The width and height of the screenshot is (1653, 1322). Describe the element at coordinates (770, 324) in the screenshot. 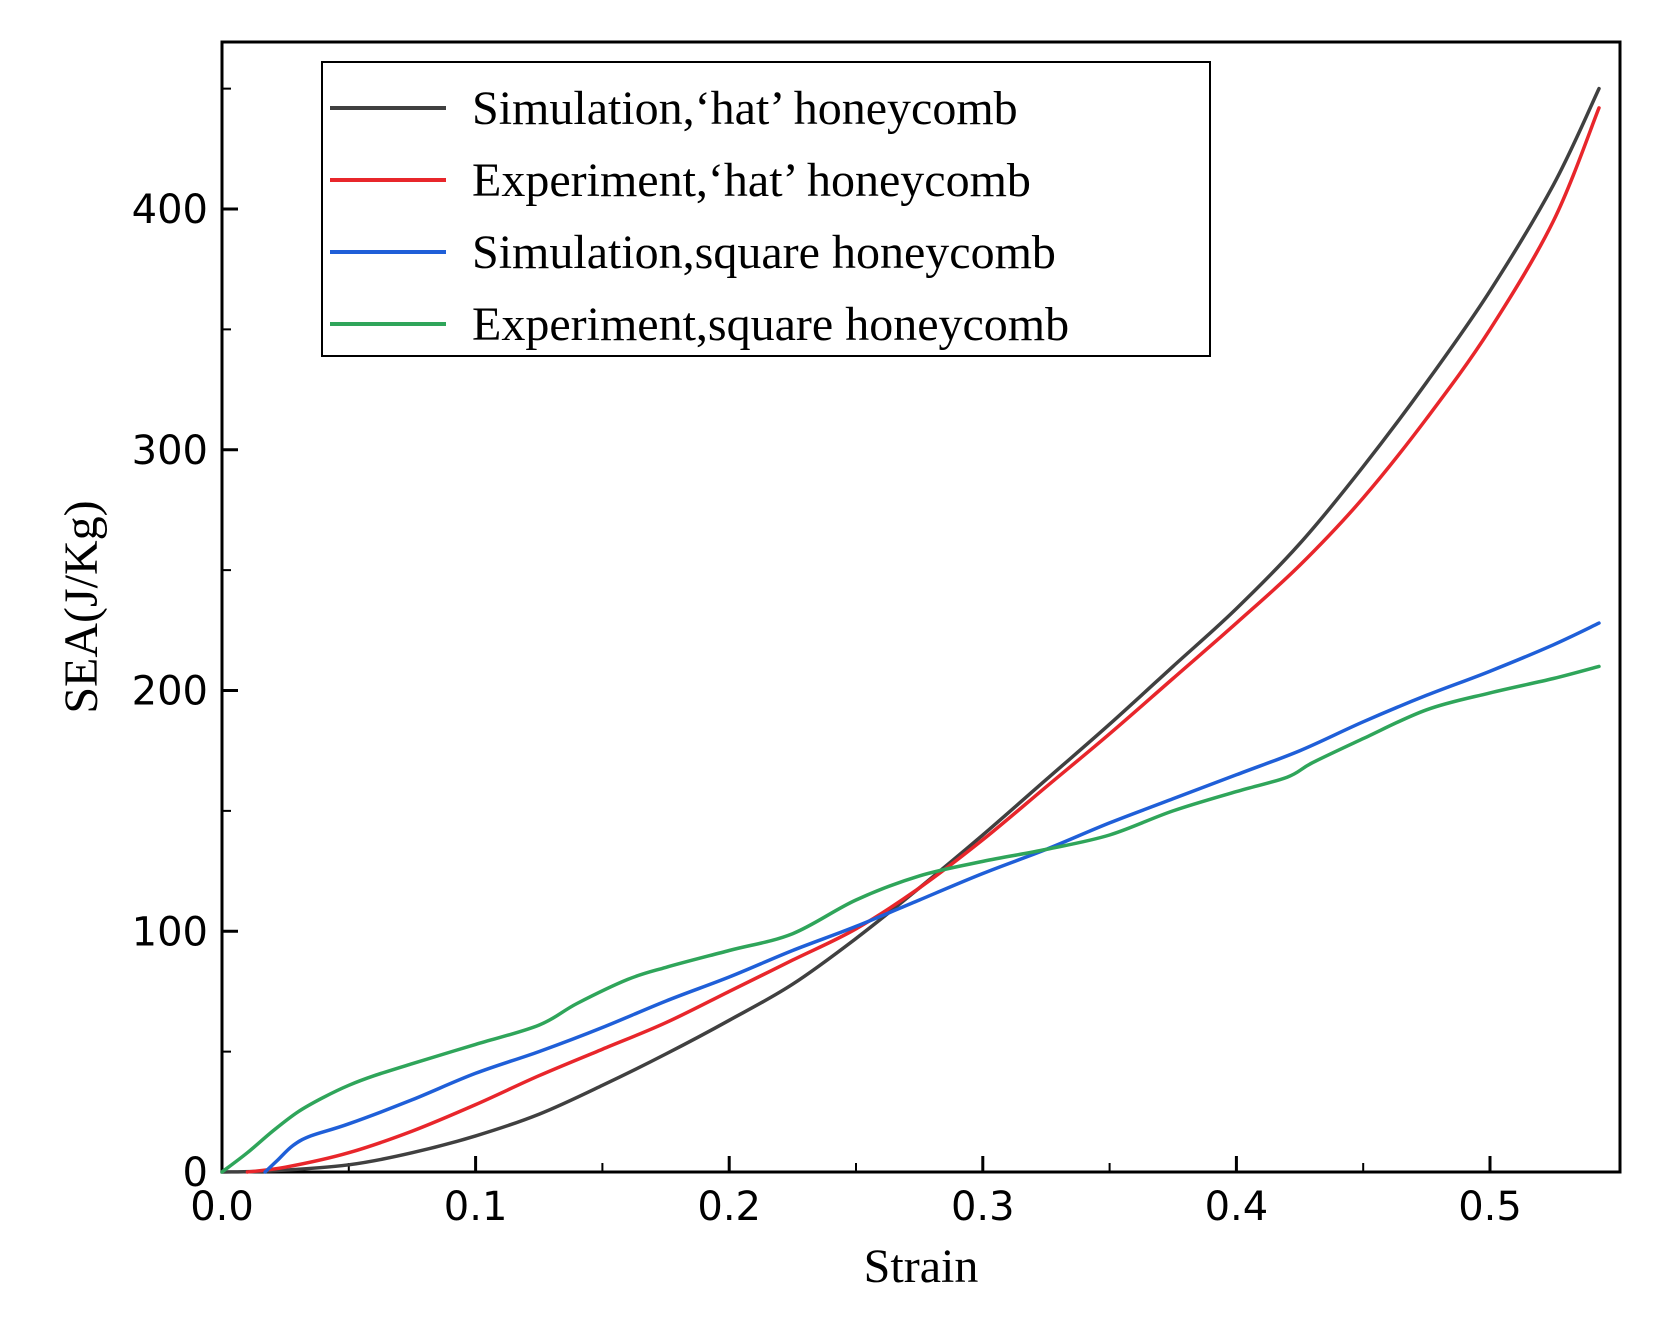

I see `legend-label: Experiment,square honeycomb` at that location.